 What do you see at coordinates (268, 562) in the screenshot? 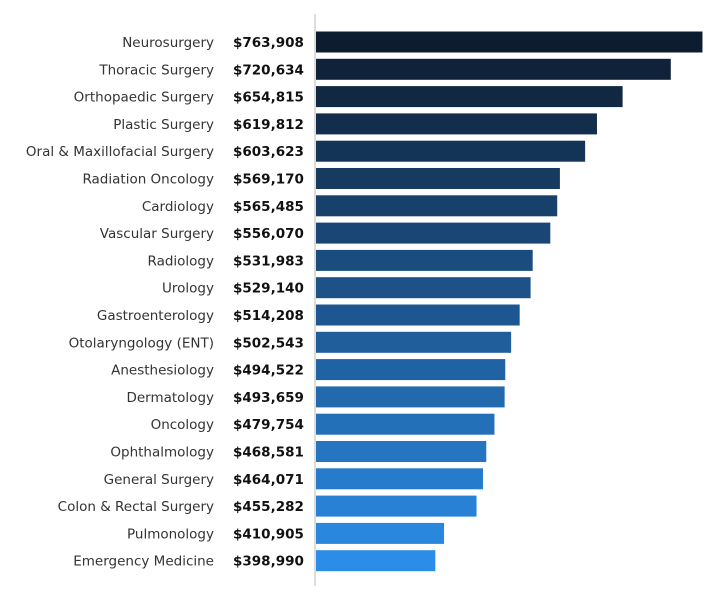
I see `data-label: $398,990` at bounding box center [268, 562].